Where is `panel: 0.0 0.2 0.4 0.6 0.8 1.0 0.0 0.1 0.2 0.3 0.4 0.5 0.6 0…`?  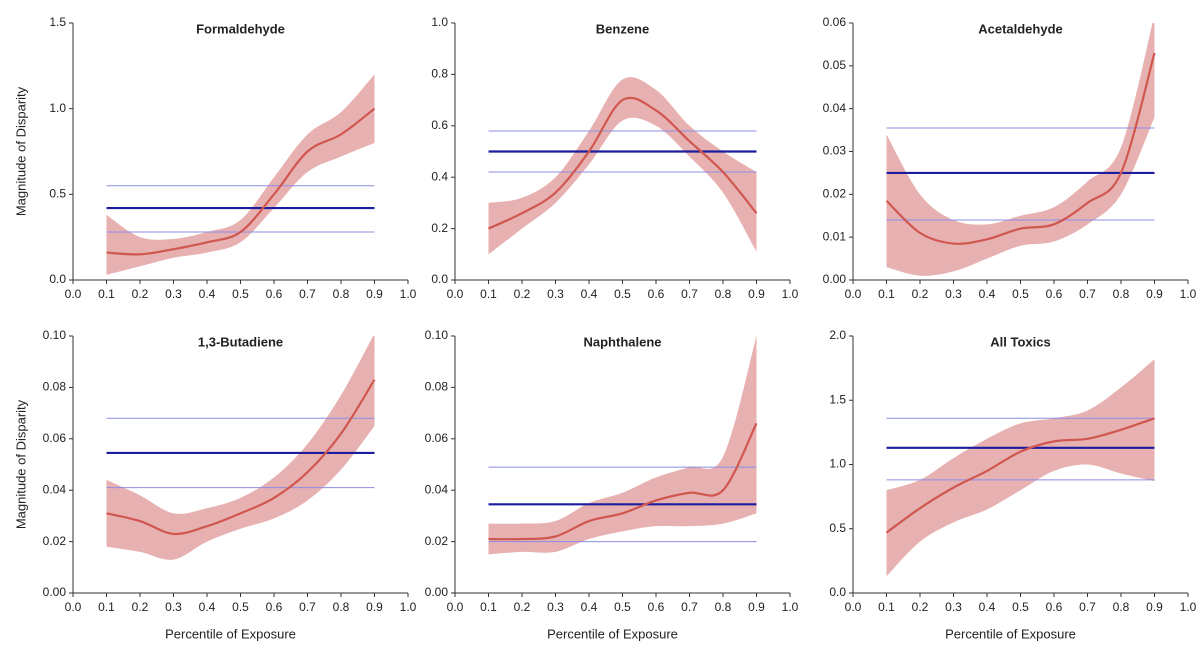 panel: 0.0 0.2 0.4 0.6 0.8 1.0 0.0 0.1 0.2 0.3 0.4 0.5 0.6 0… is located at coordinates (614, 158).